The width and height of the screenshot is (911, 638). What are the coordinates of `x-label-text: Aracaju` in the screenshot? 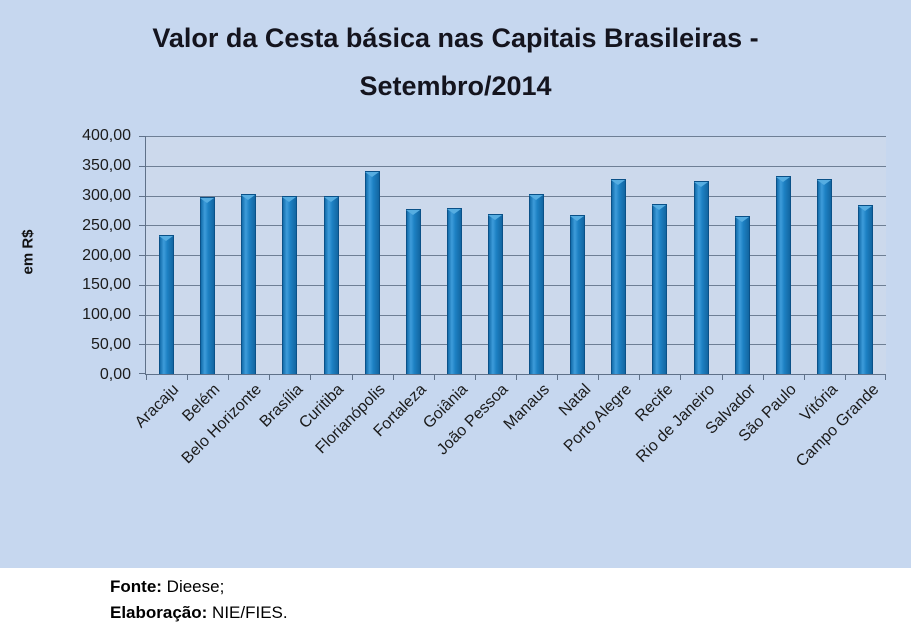 It's located at (157, 406).